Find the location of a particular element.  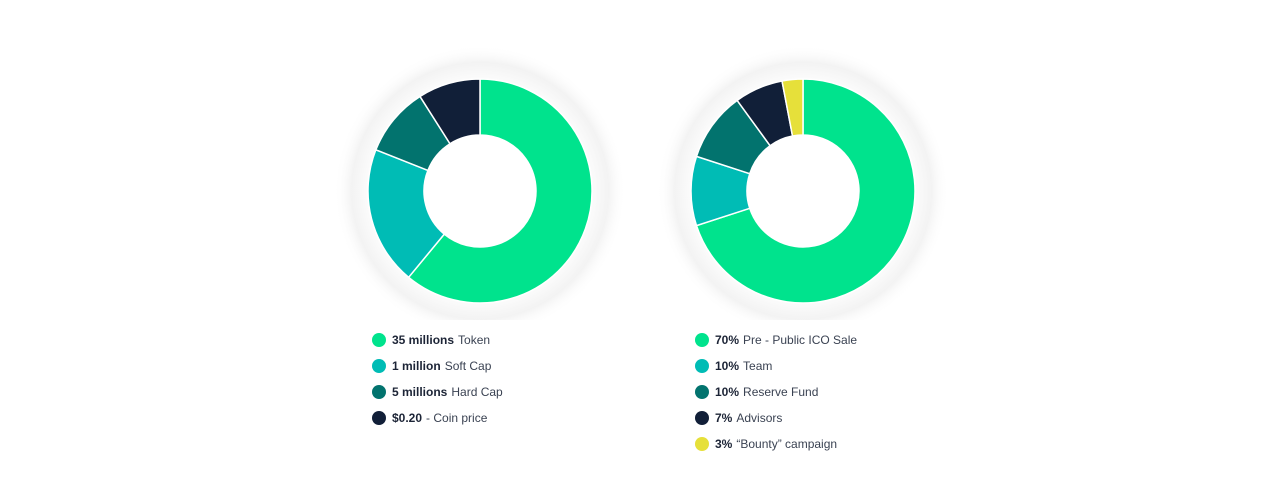

legend-item: 10% Reserve Fund is located at coordinates (776, 392).